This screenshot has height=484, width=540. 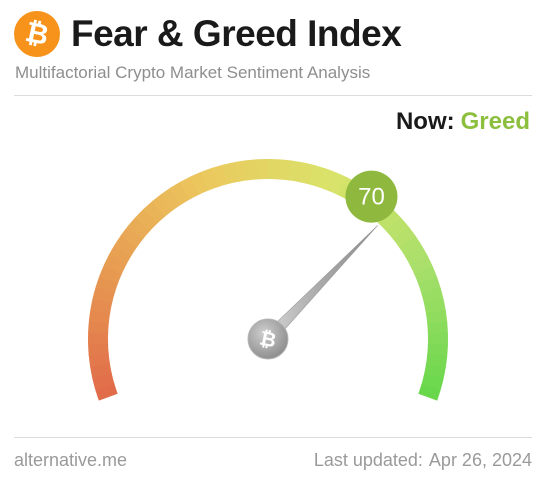 What do you see at coordinates (273, 95) in the screenshot?
I see `header-divider` at bounding box center [273, 95].